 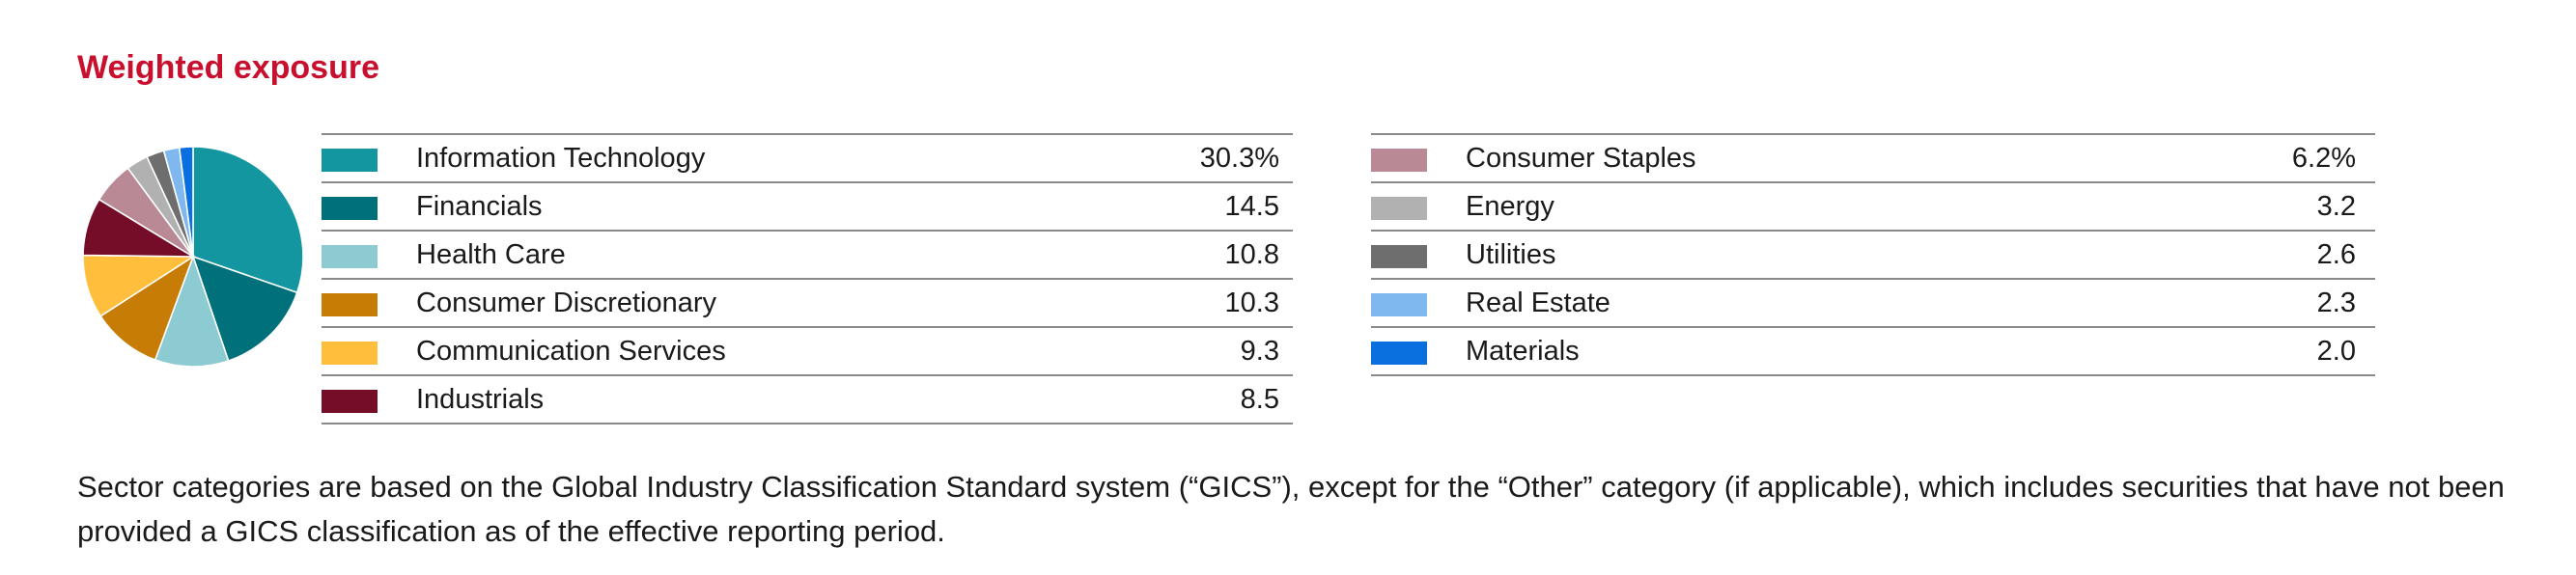 I want to click on chart-title: Weighted exposure, so click(x=228, y=67).